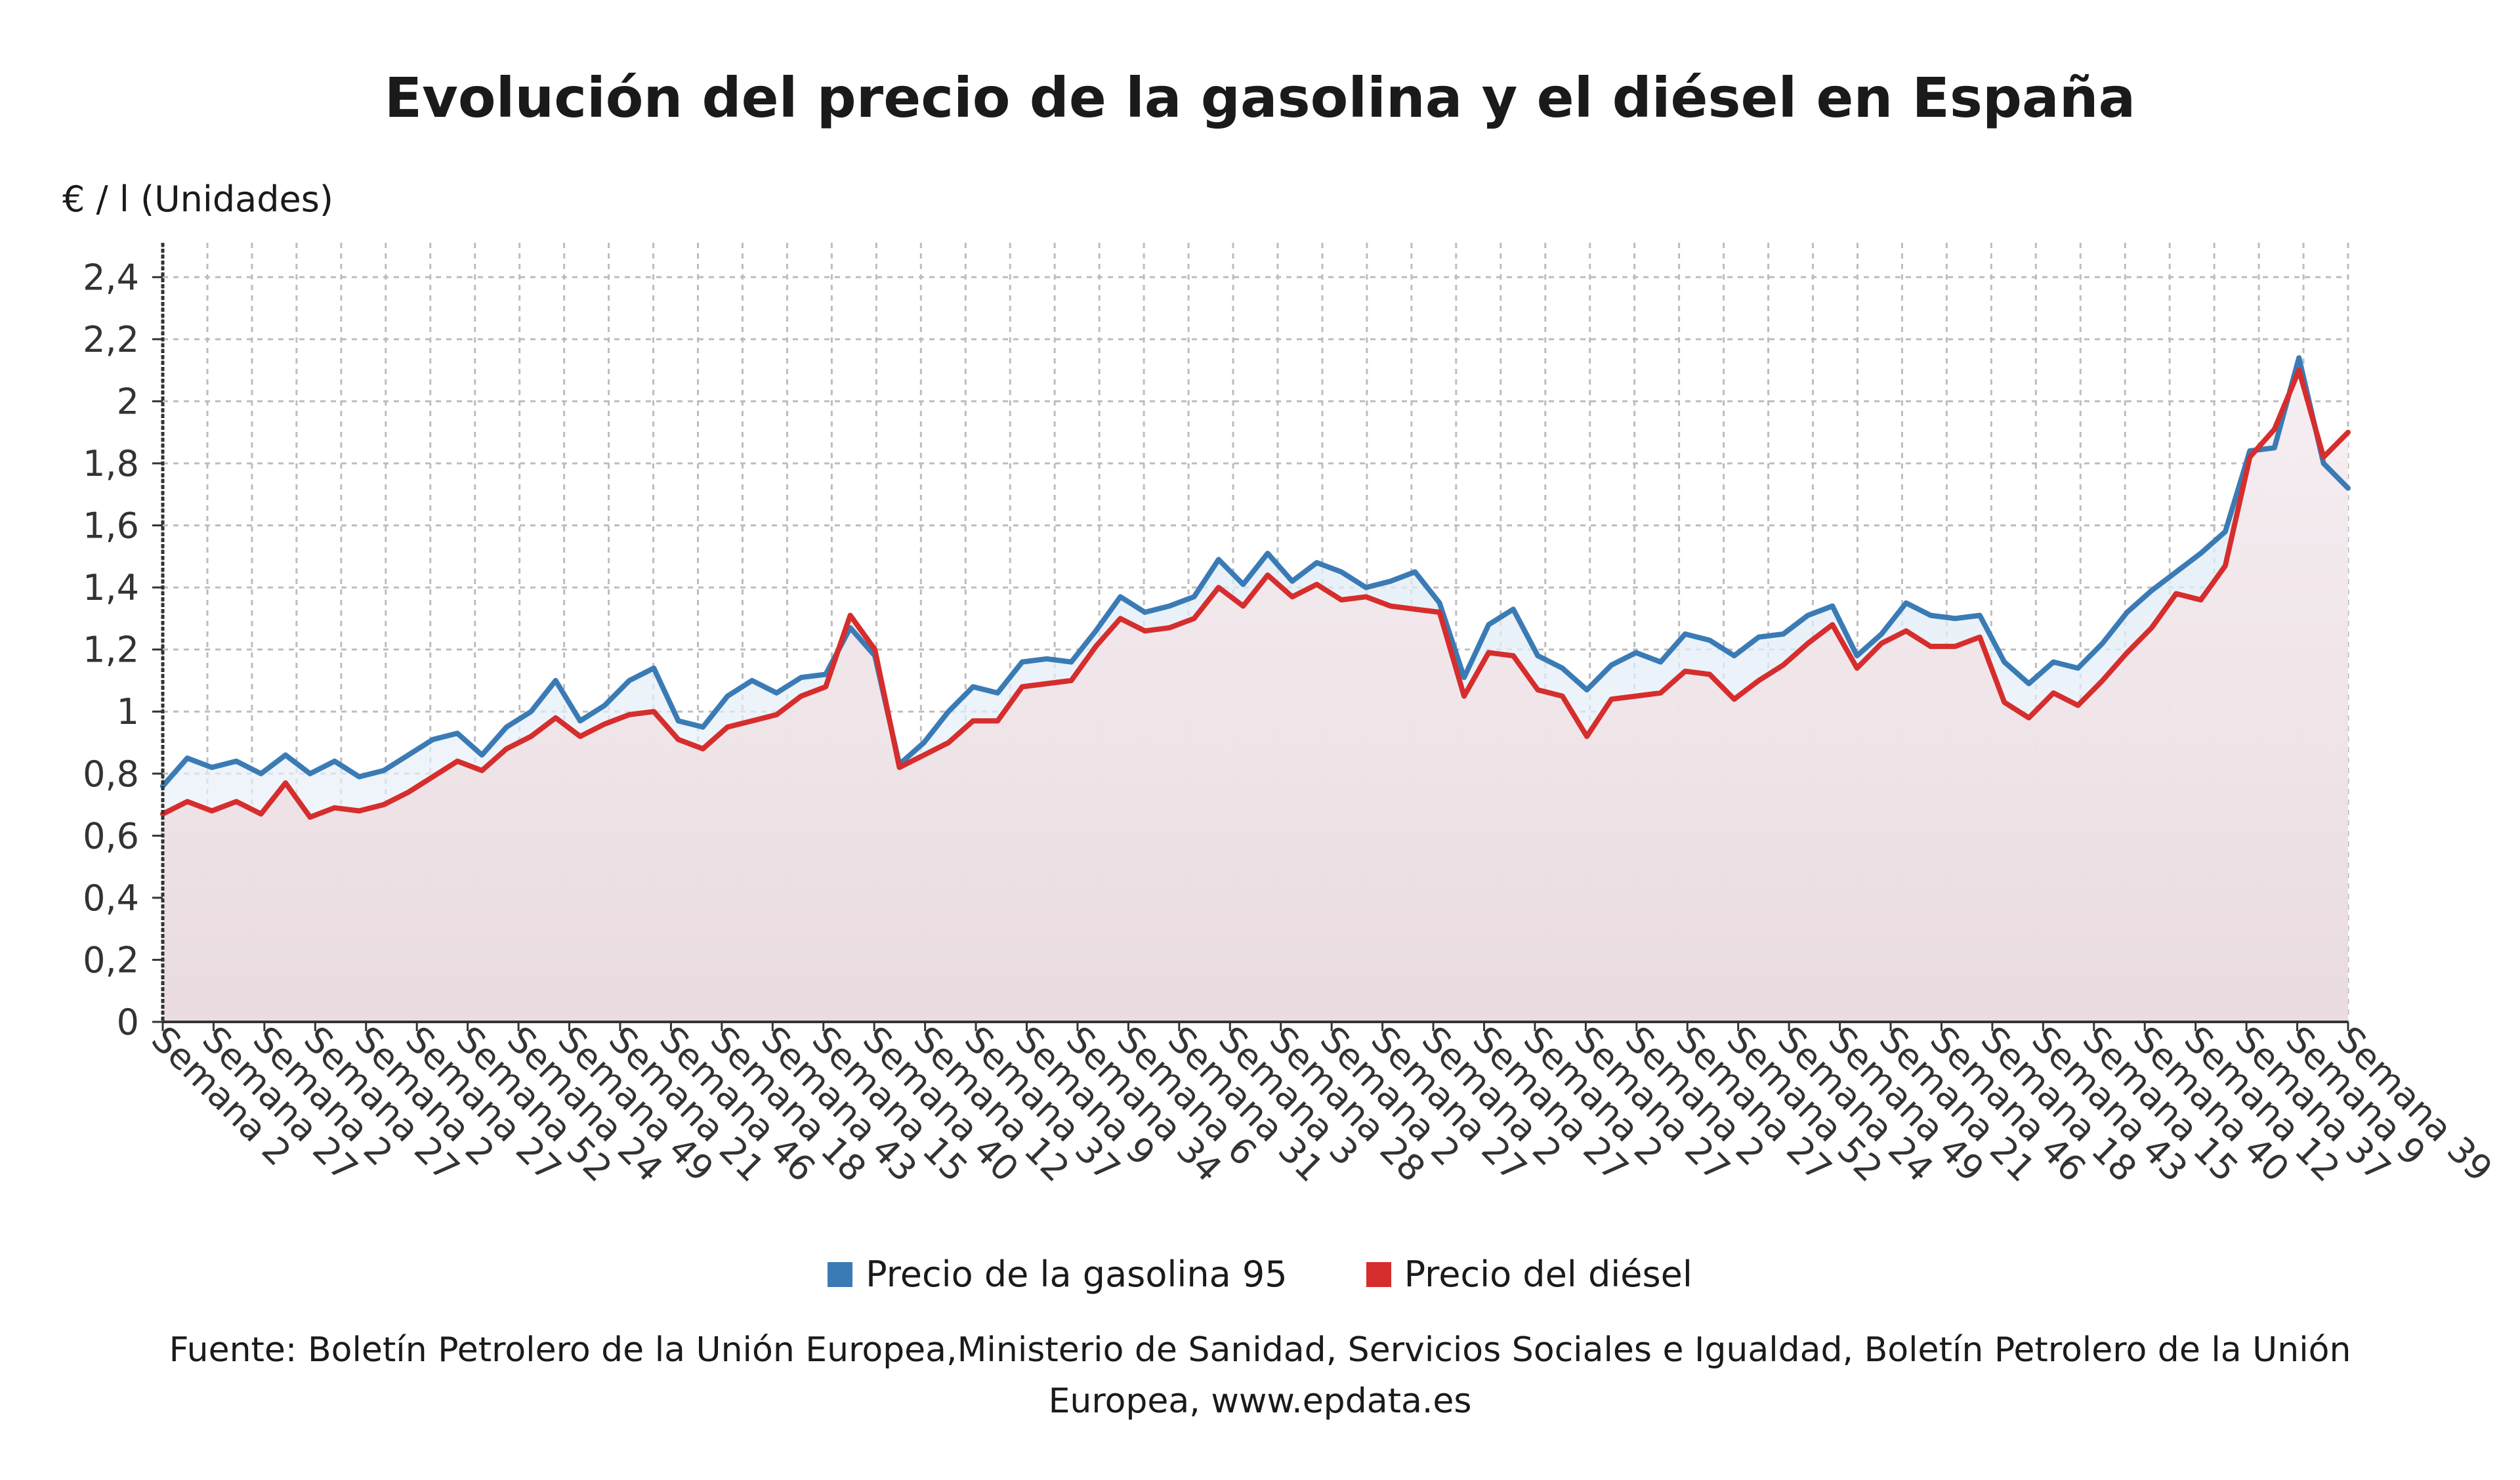 Image resolution: width=2520 pixels, height=1480 pixels. I want to click on y-tick-label: 1,6, so click(111, 526).